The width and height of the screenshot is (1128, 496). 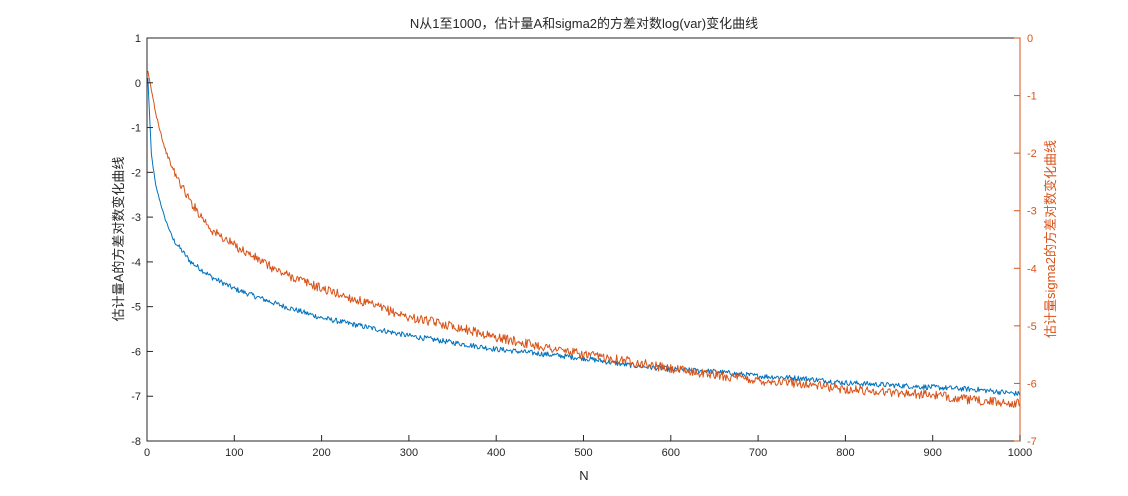 I want to click on x-tick-label: 100, so click(x=234, y=453).